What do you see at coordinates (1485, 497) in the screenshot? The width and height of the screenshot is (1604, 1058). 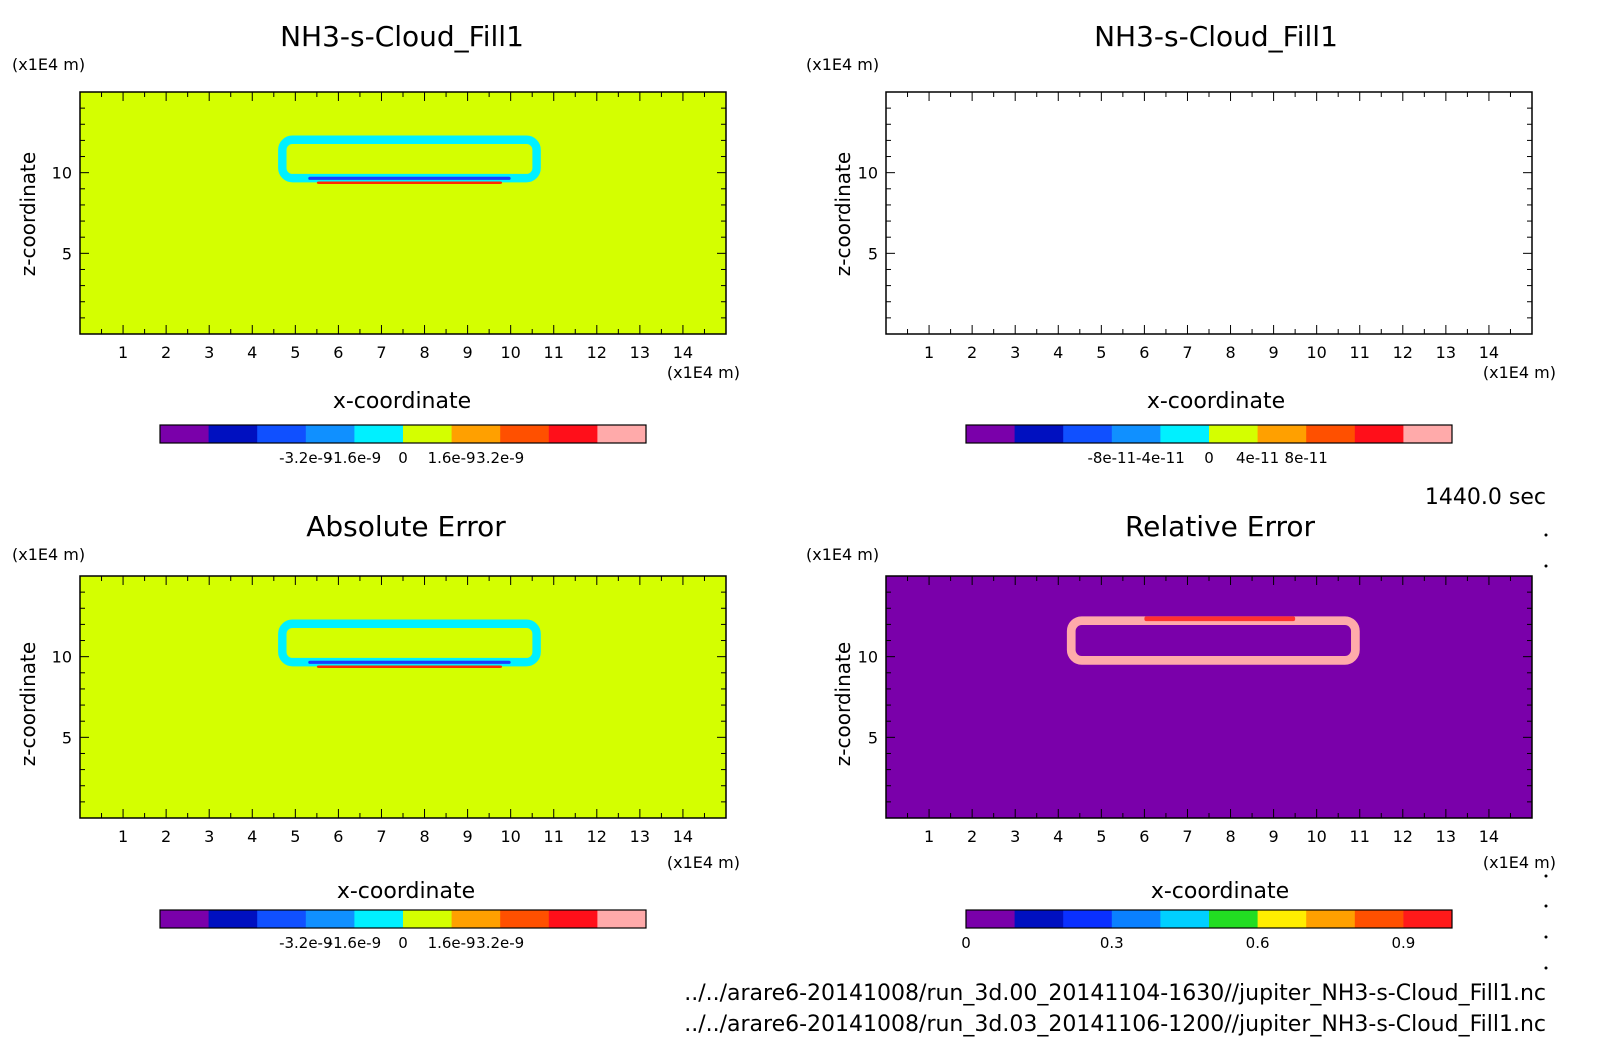 I see `time-label: 1440.0 sec` at bounding box center [1485, 497].